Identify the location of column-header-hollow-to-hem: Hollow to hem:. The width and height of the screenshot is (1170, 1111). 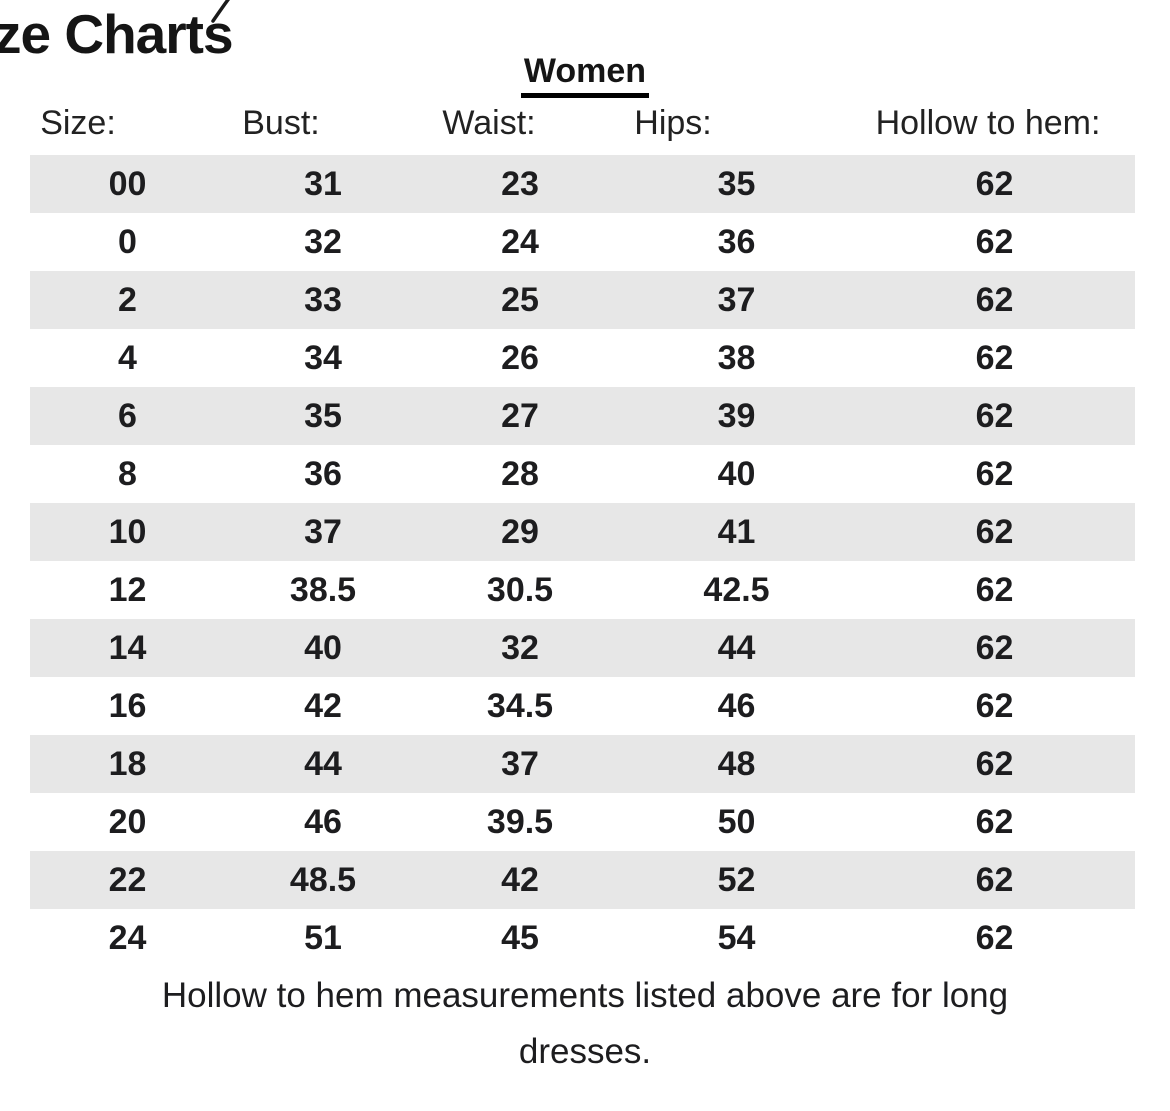
(988, 123).